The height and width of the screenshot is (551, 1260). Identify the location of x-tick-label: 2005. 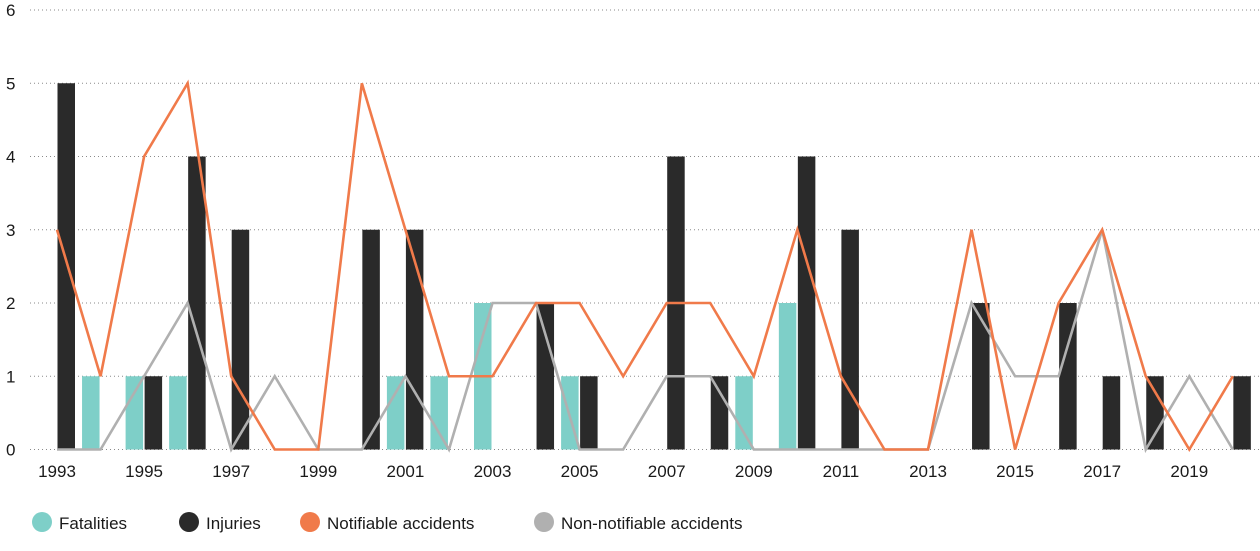
(580, 471).